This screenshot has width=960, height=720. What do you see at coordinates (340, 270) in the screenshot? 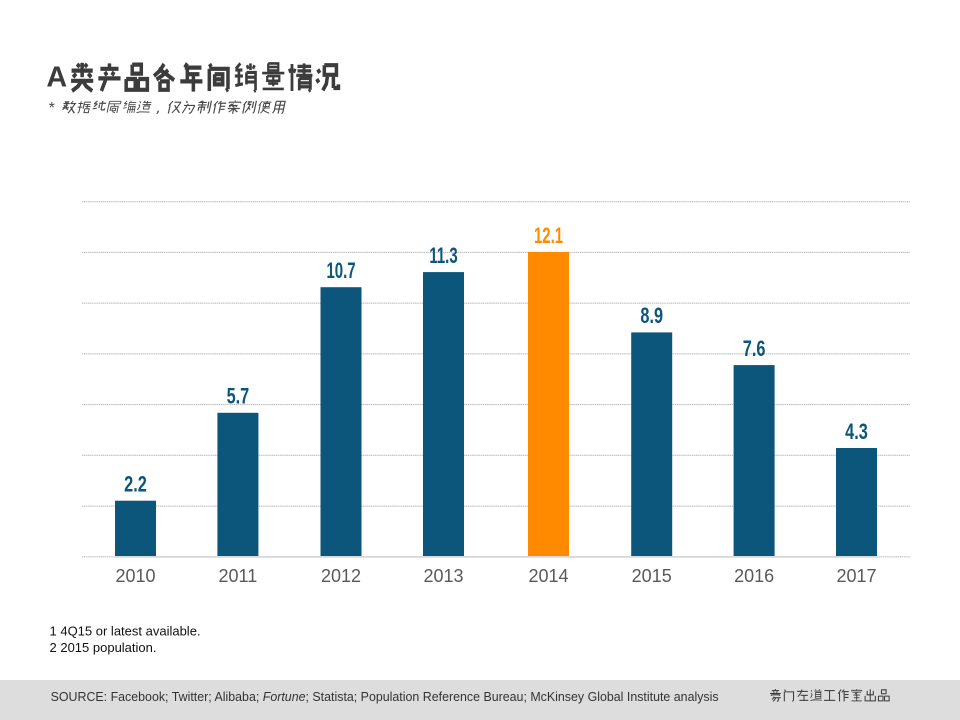
I see `svg-text: 10.7` at bounding box center [340, 270].